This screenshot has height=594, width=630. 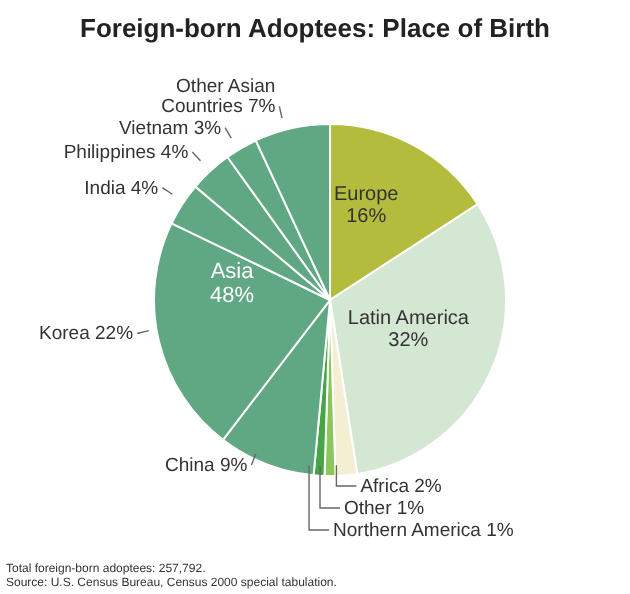 What do you see at coordinates (207, 465) in the screenshot?
I see `slice-label: China 9%` at bounding box center [207, 465].